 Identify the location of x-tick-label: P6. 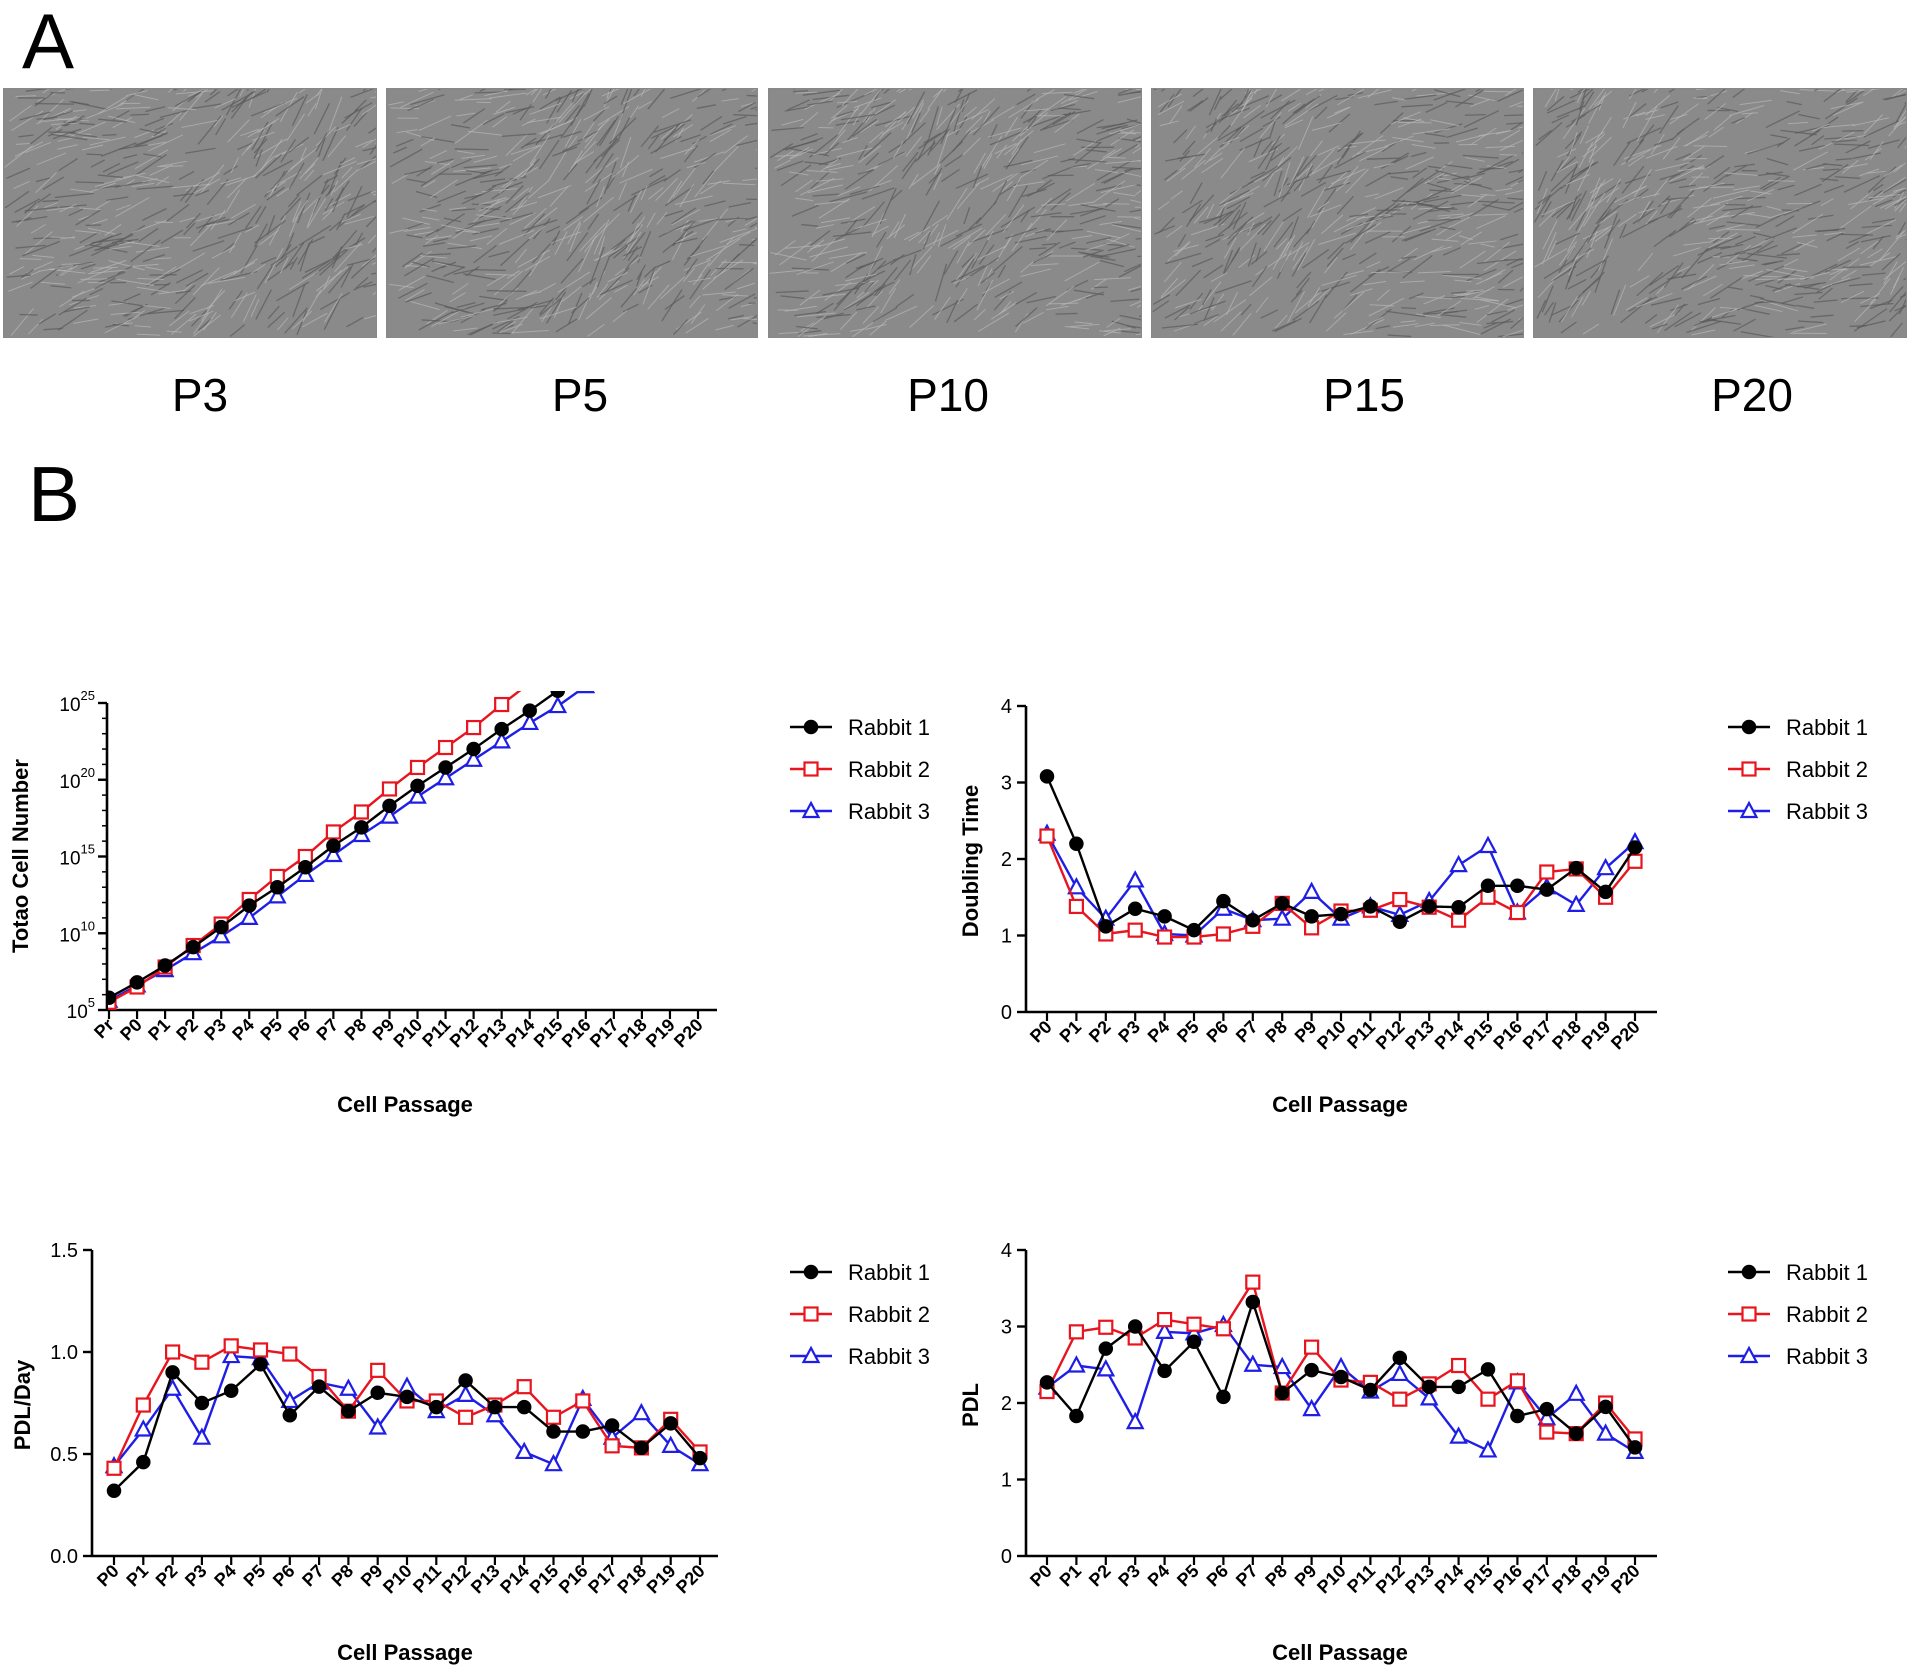
(1218, 1576).